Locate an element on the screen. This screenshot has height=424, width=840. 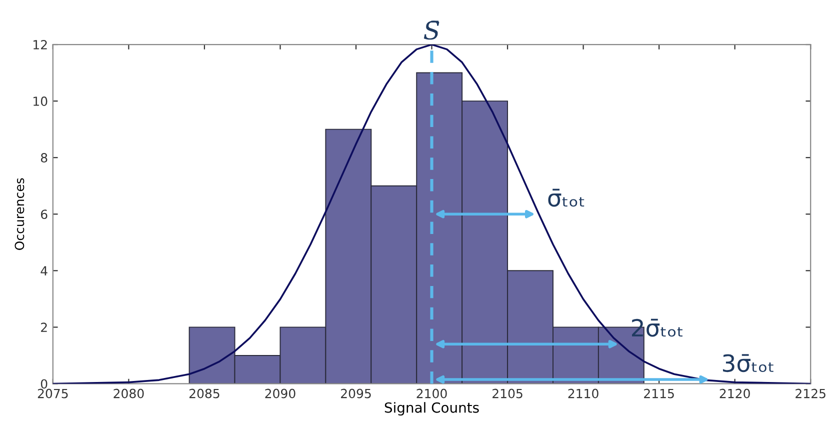
y-tick-label: 12 is located at coordinates (40, 45).